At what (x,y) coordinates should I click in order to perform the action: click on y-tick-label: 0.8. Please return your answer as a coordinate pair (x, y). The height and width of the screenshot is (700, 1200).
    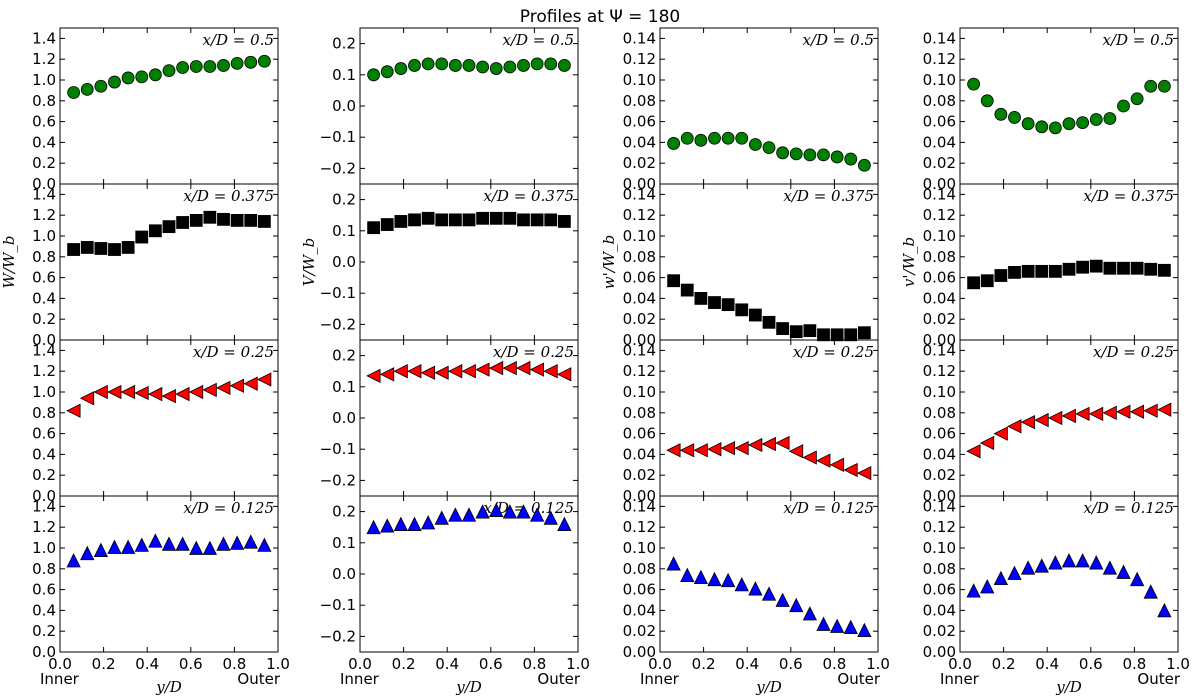
    Looking at the image, I should click on (44, 569).